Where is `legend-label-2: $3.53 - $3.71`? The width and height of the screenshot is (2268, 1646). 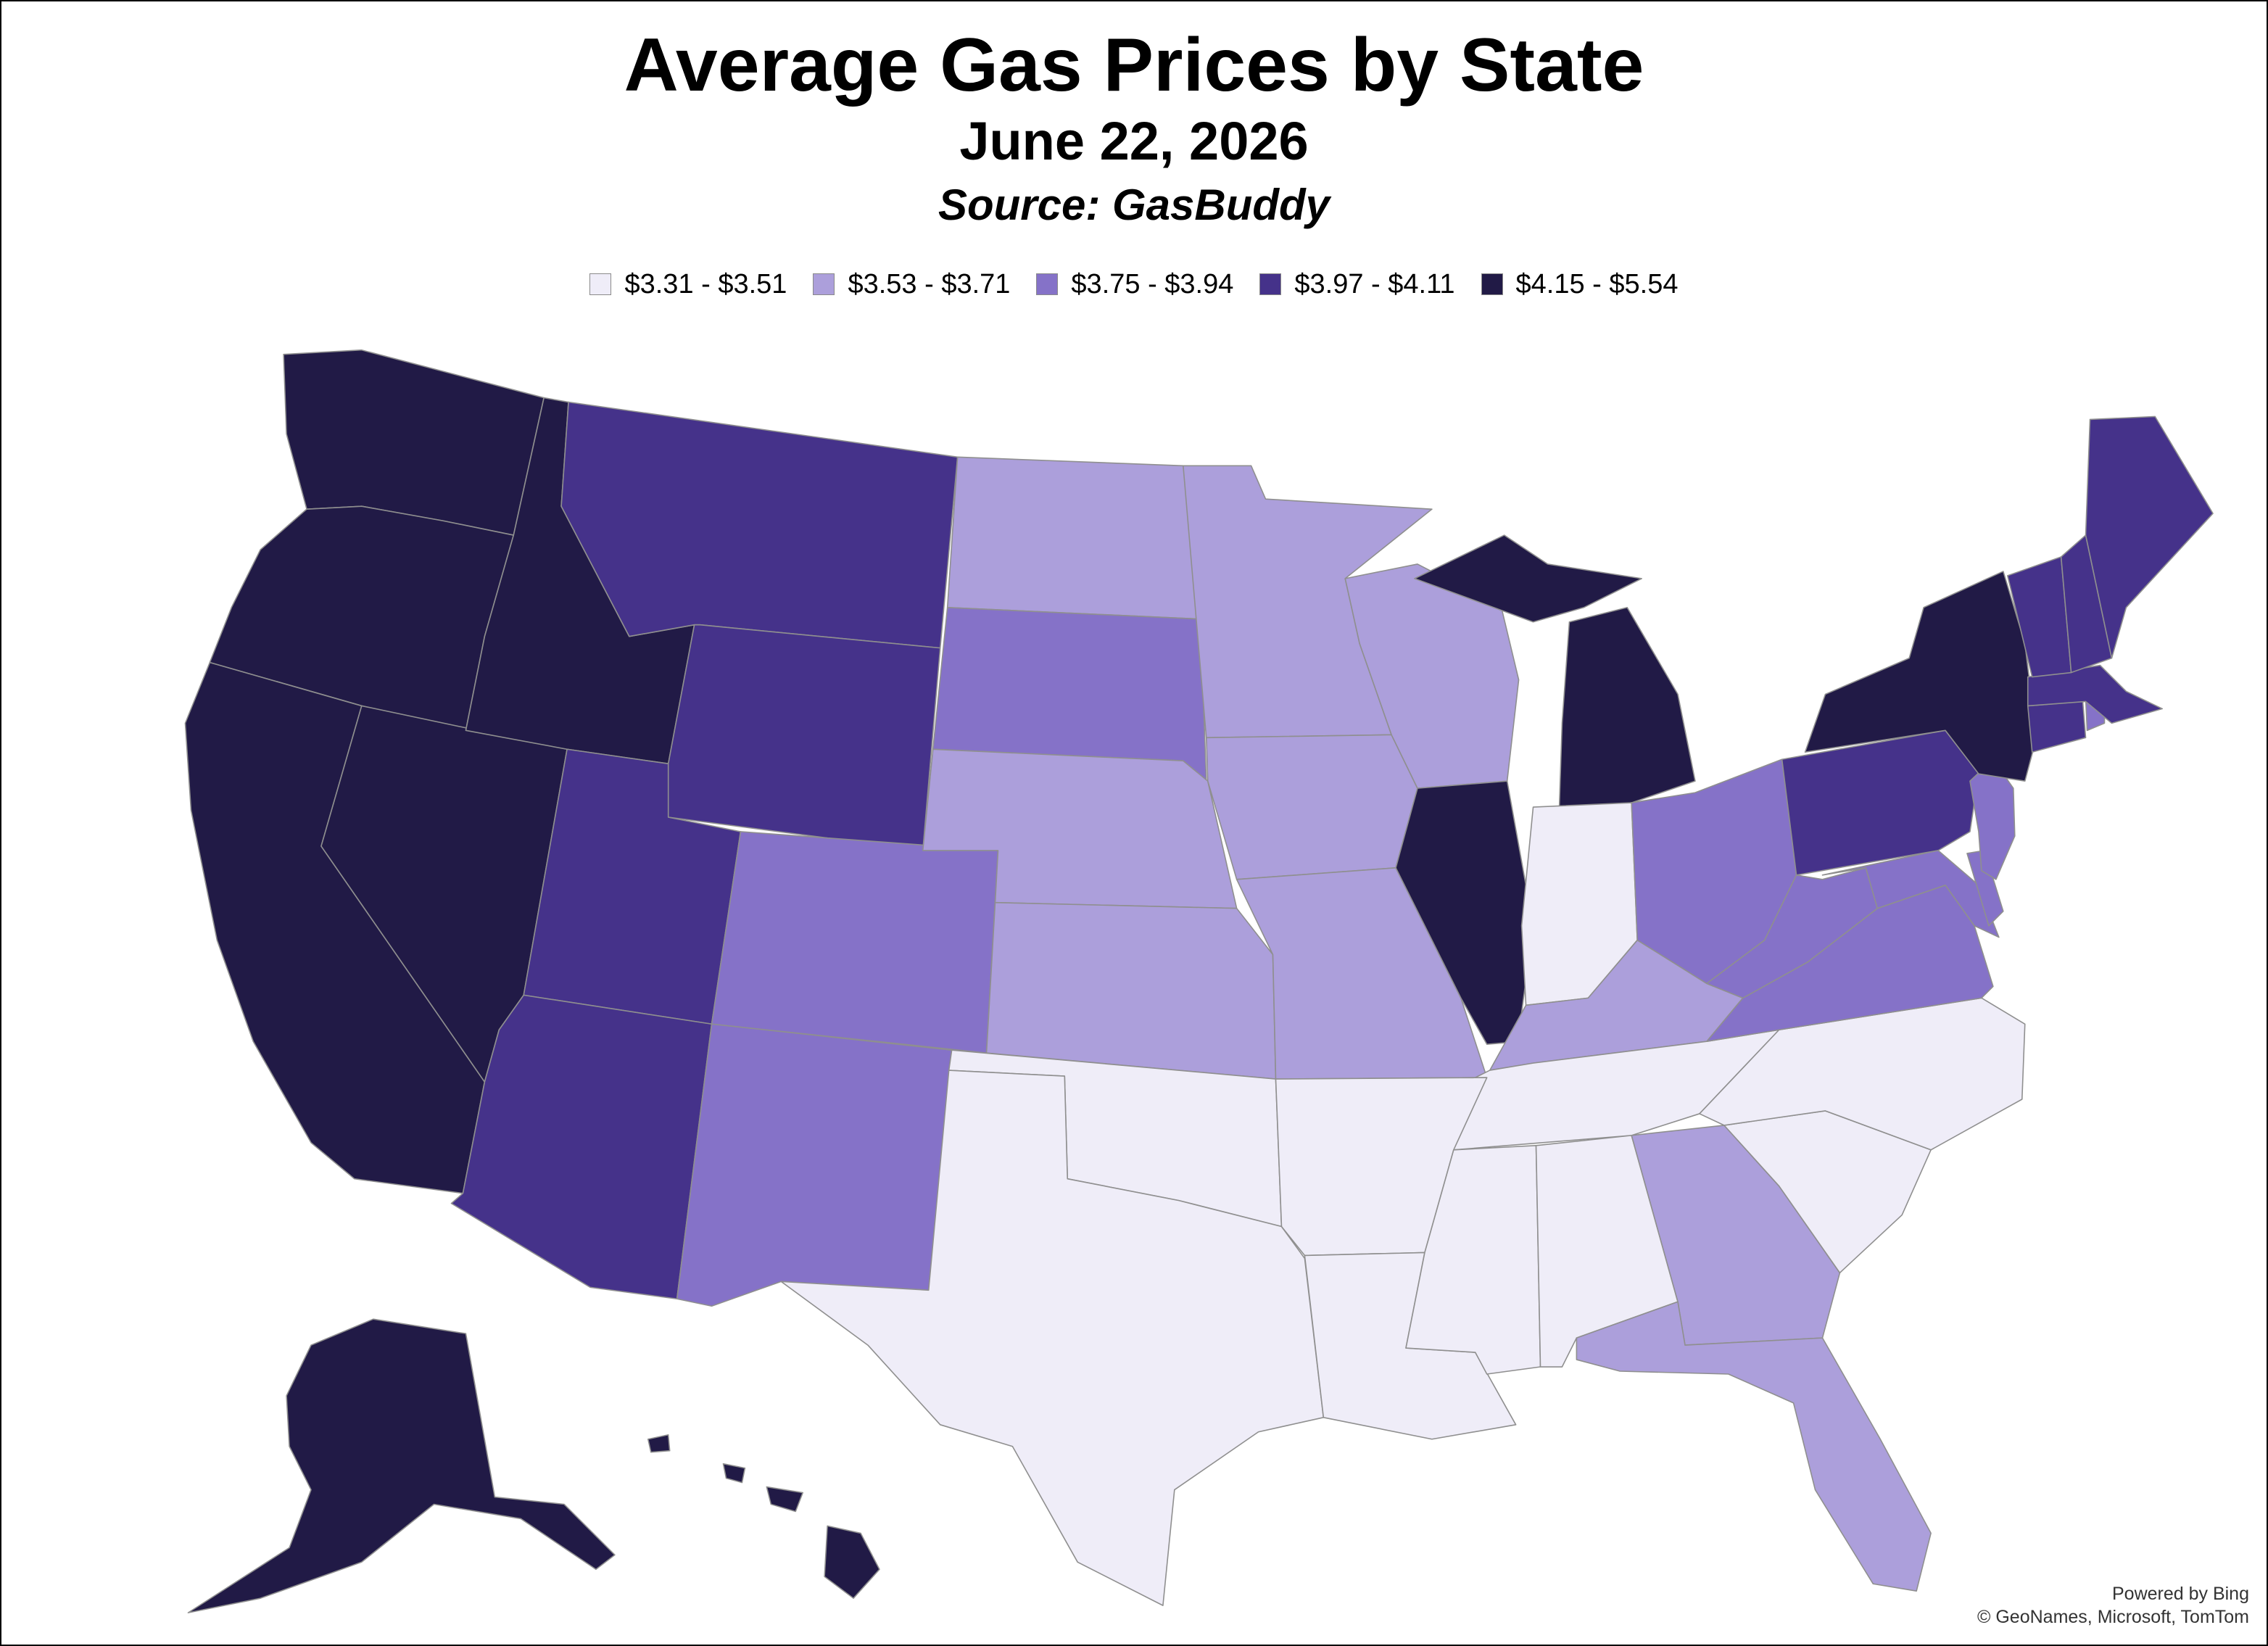
legend-label-2: $3.53 - $3.71 is located at coordinates (930, 284).